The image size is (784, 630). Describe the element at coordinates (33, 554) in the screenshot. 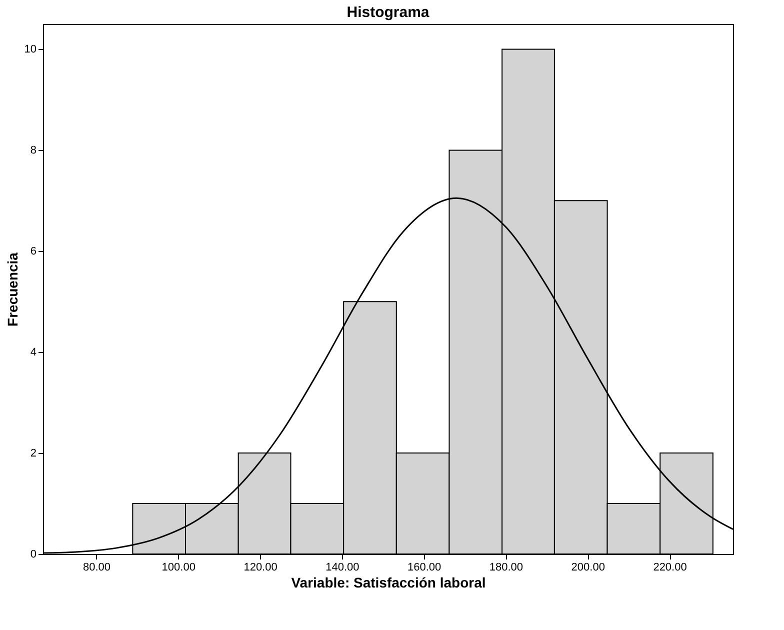

I see `y-tick-label: 0` at that location.